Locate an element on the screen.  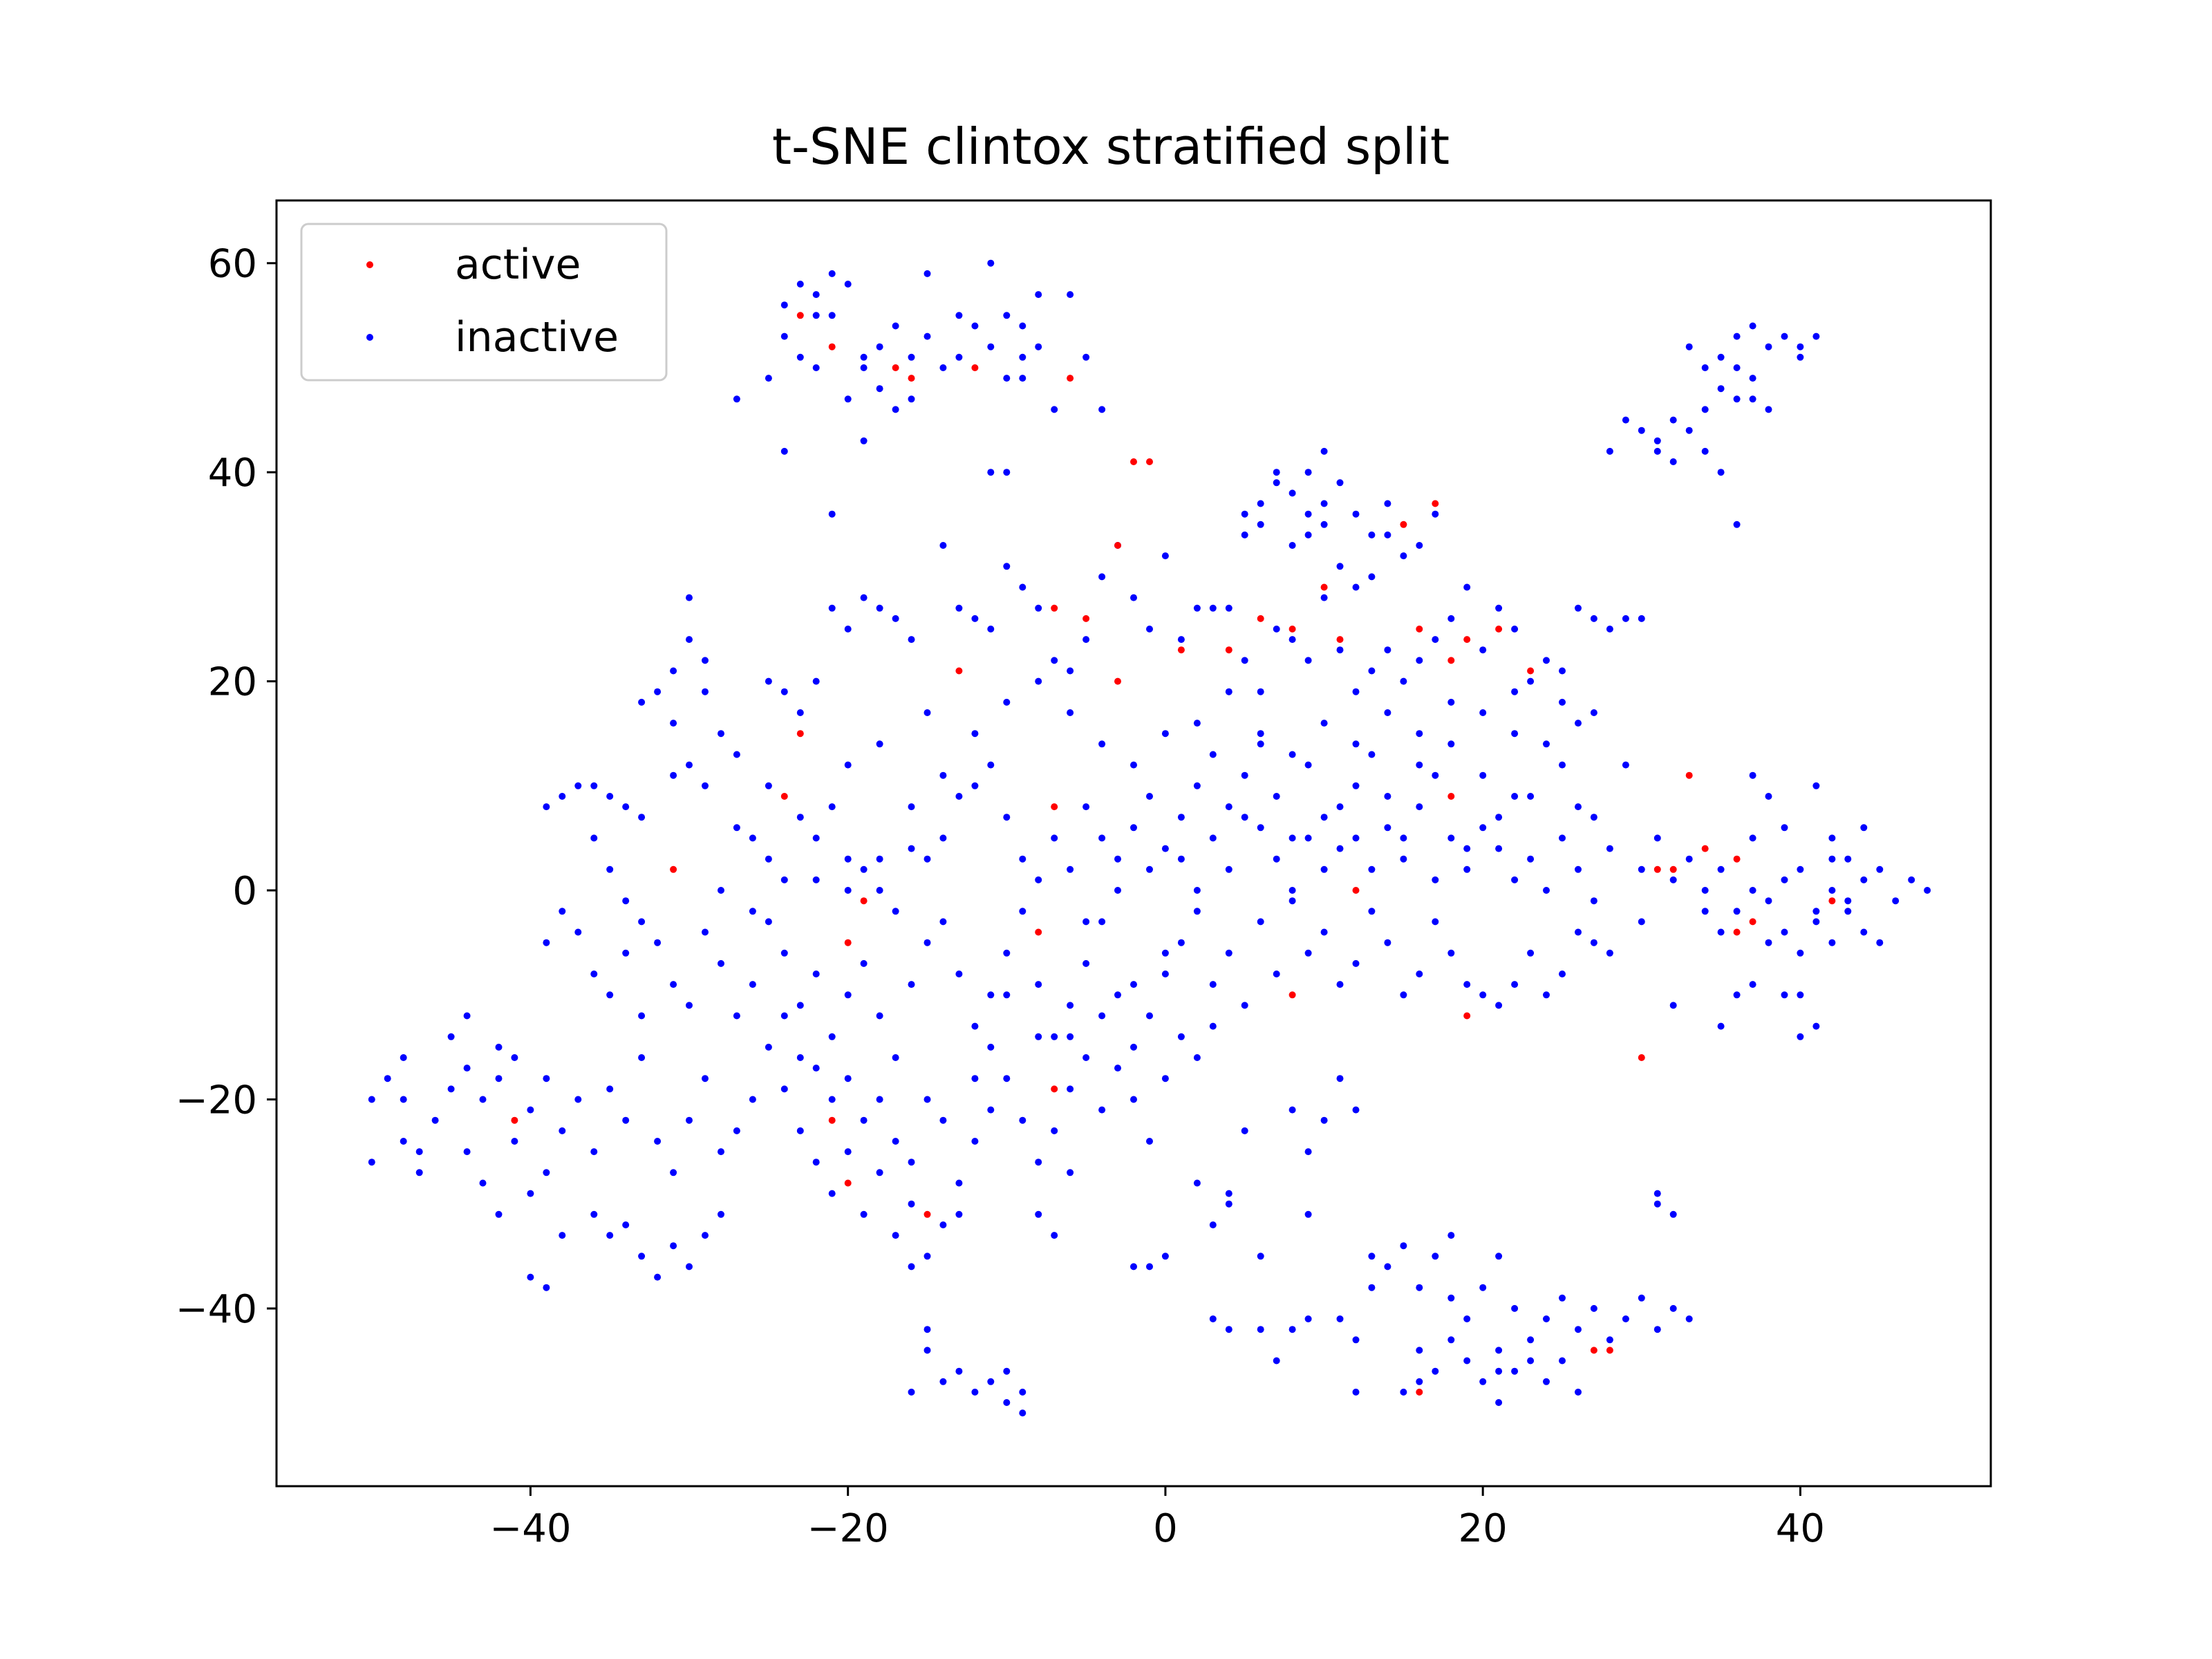
y-tick-label-1: −20 is located at coordinates (216, 1100).